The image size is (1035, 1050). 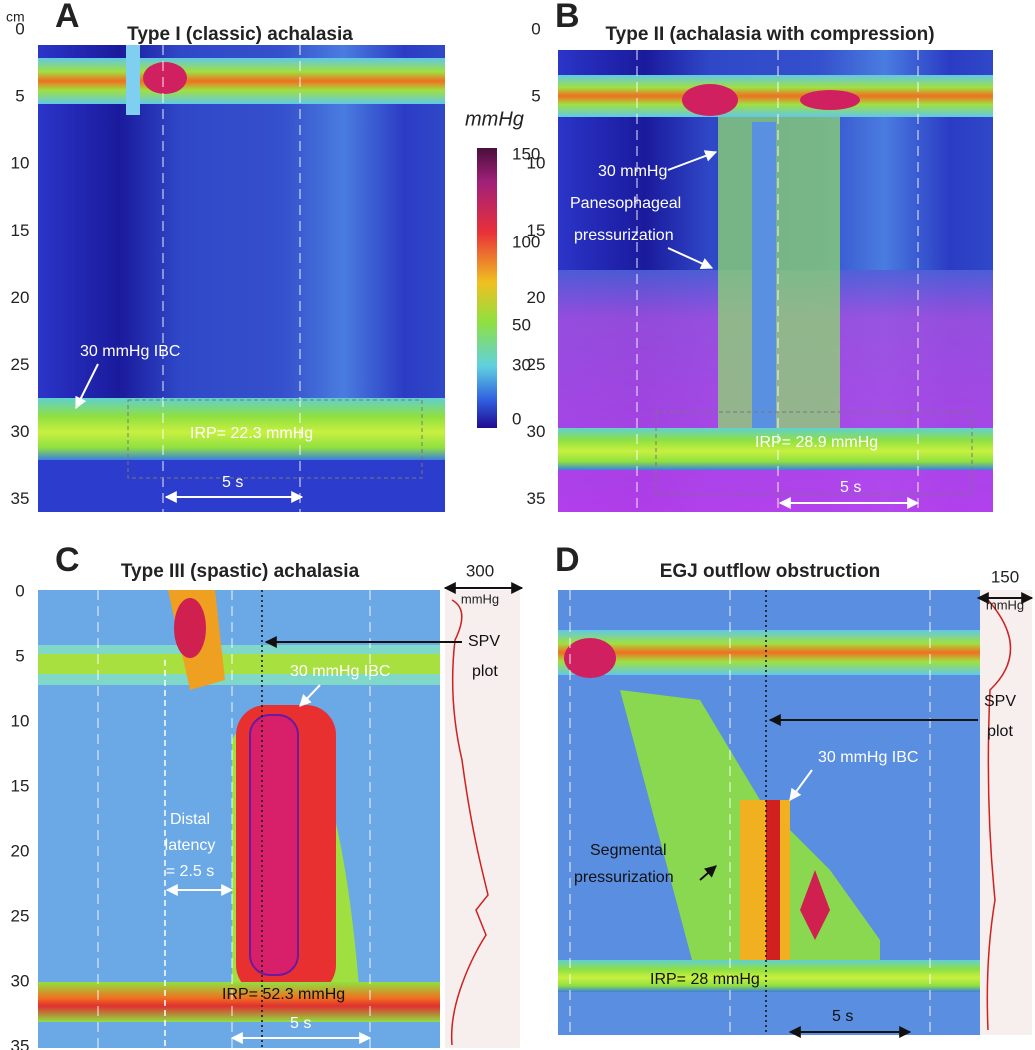 What do you see at coordinates (480, 598) in the screenshot?
I see `annotation: mmHg` at bounding box center [480, 598].